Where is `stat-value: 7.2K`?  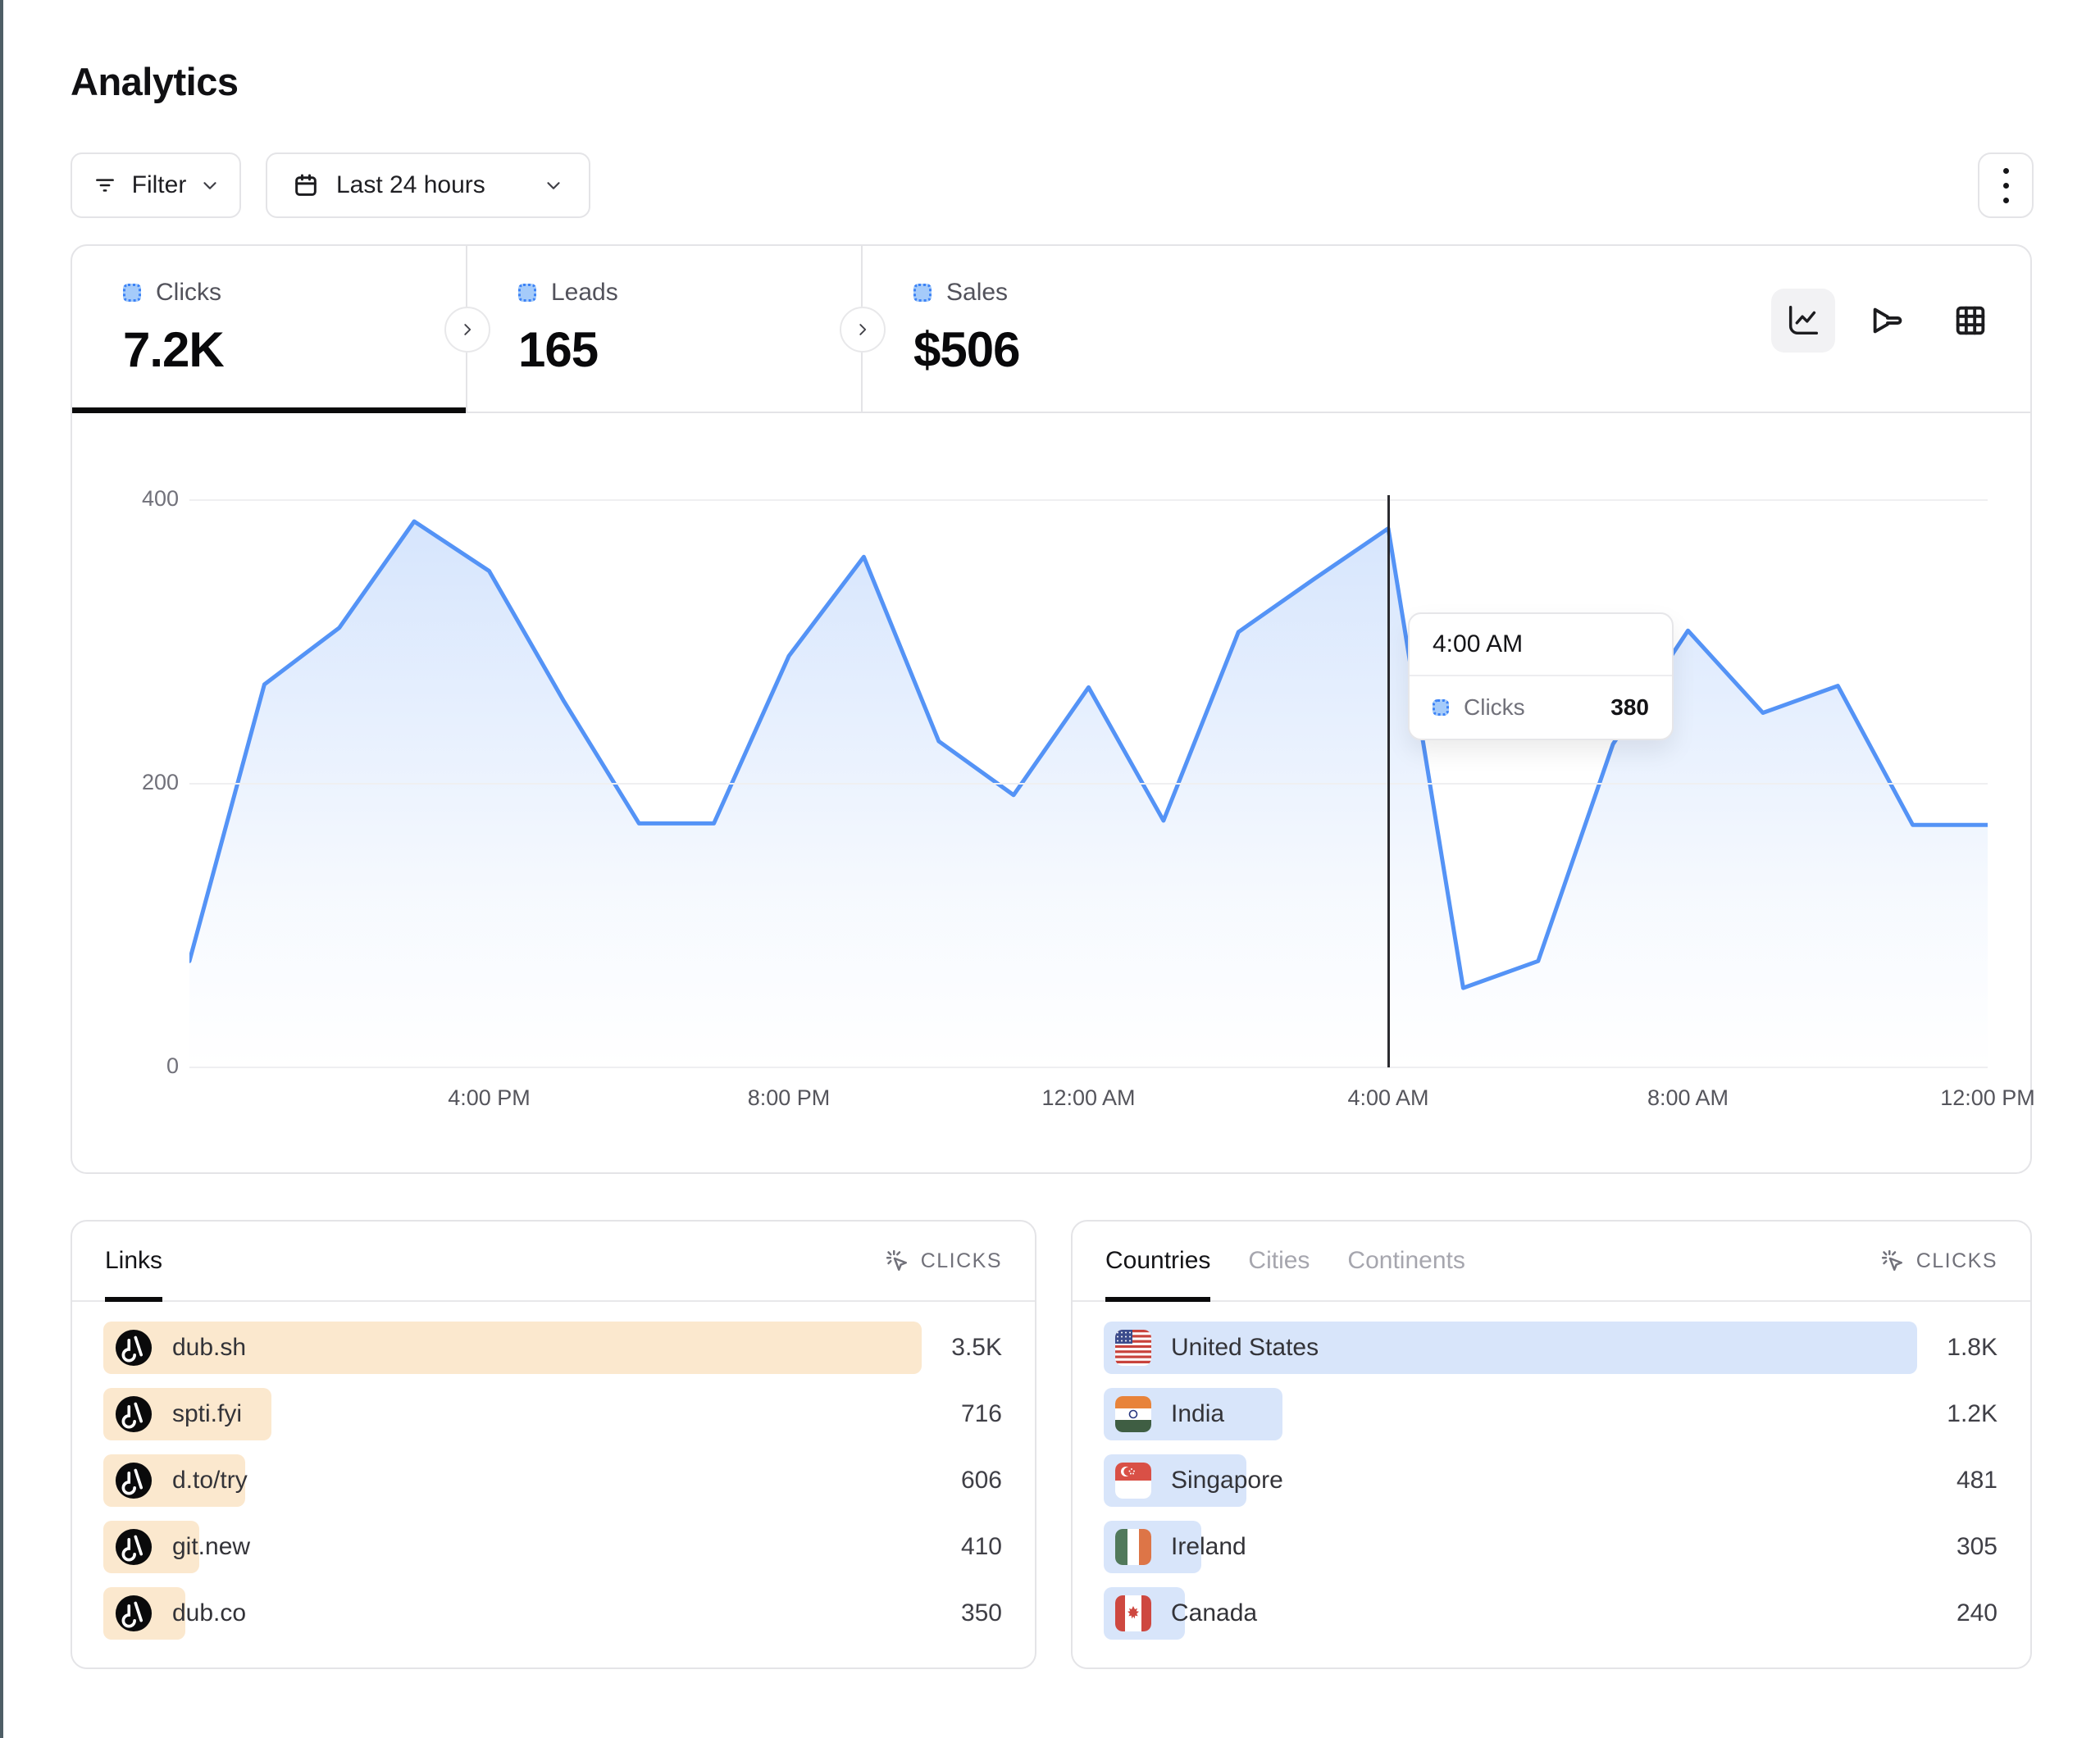 stat-value: 7.2K is located at coordinates (174, 349).